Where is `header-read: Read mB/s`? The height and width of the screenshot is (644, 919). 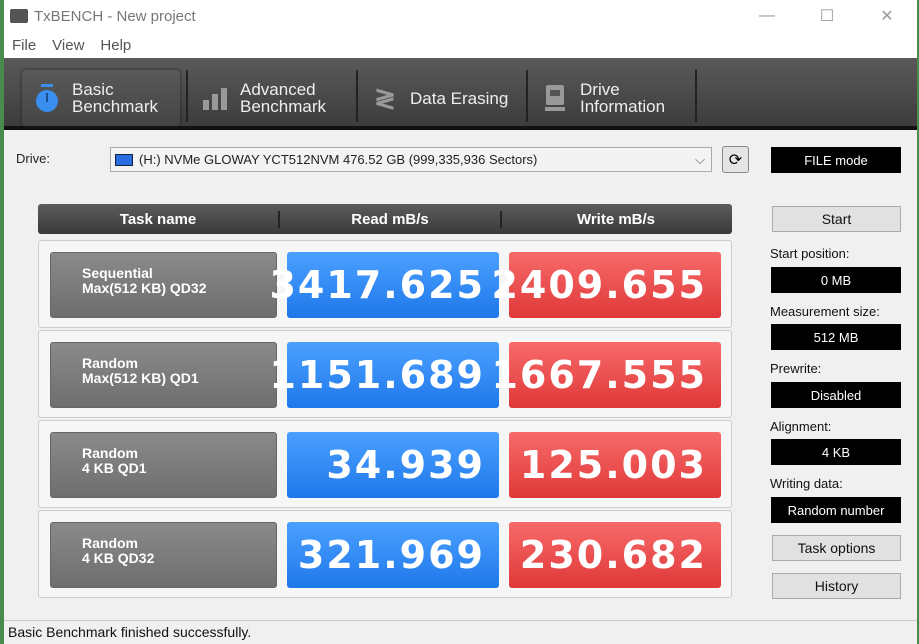 header-read: Read mB/s is located at coordinates (391, 219).